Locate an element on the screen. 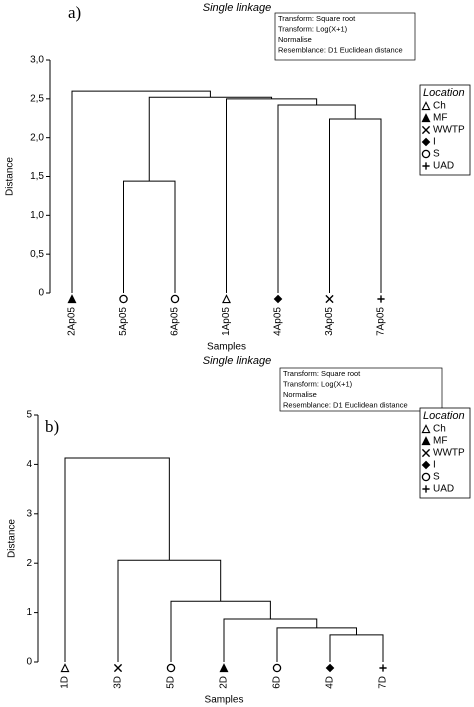  y-tick-label: 0,5 is located at coordinates (37, 254).